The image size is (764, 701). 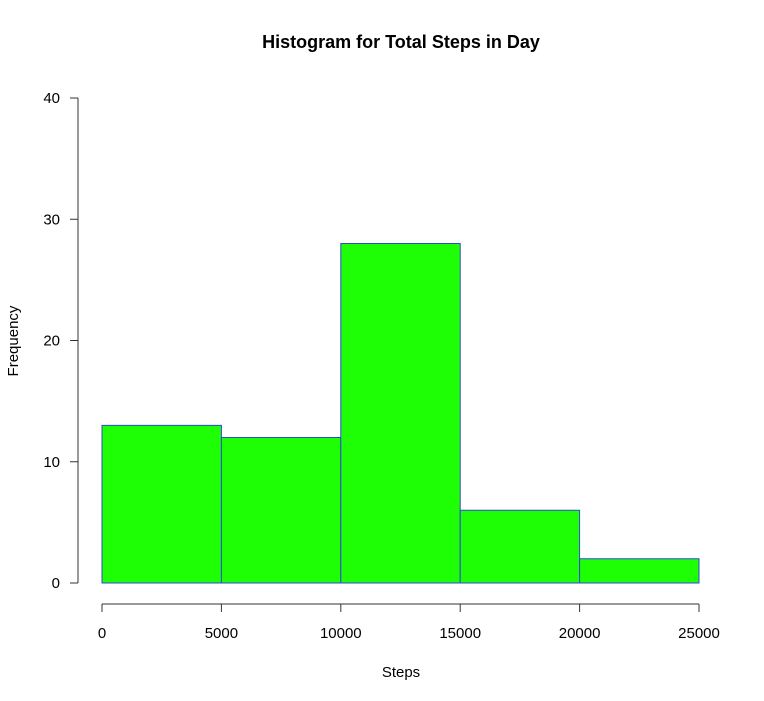 What do you see at coordinates (51, 219) in the screenshot?
I see `y-tick-label-30: 30` at bounding box center [51, 219].